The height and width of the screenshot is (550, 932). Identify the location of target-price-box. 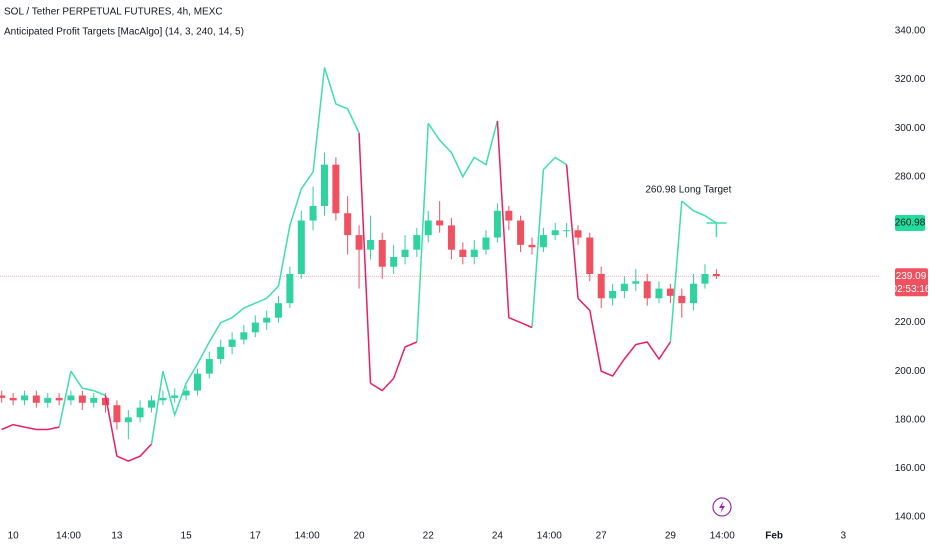
(910, 223).